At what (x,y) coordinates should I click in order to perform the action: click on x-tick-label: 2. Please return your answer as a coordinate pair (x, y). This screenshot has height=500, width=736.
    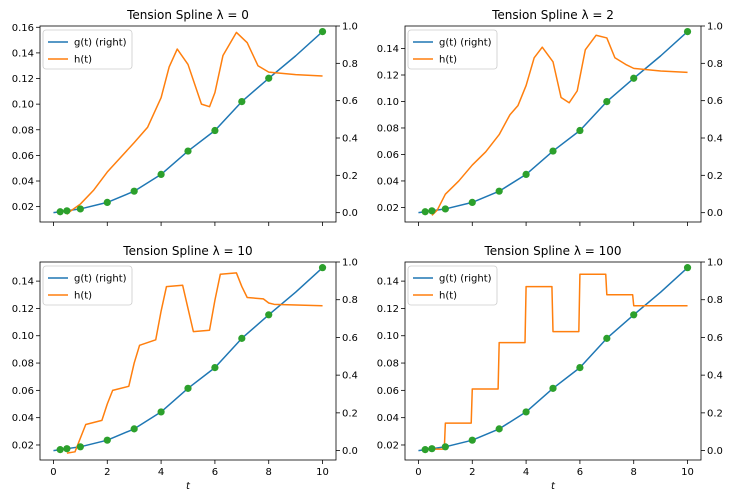
    Looking at the image, I should click on (472, 472).